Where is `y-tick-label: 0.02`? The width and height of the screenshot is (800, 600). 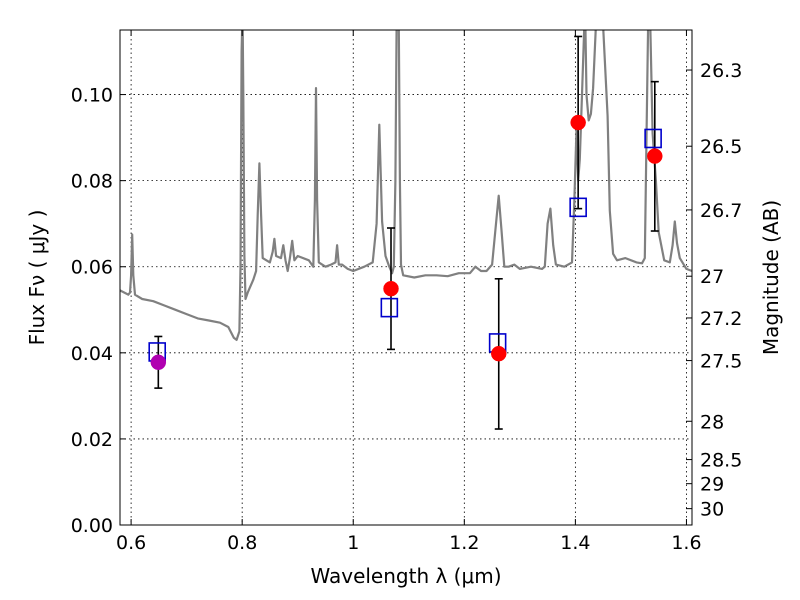
y-tick-label: 0.02 is located at coordinates (92, 440).